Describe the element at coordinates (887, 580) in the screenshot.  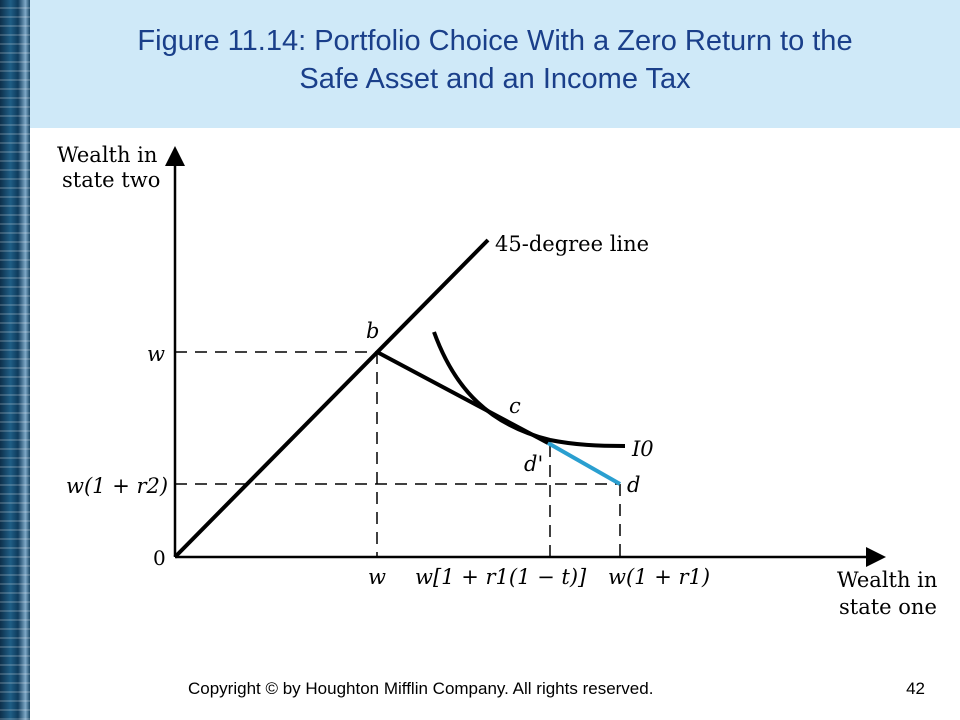
I see `x-axis-label-line-1: Wealth in` at that location.